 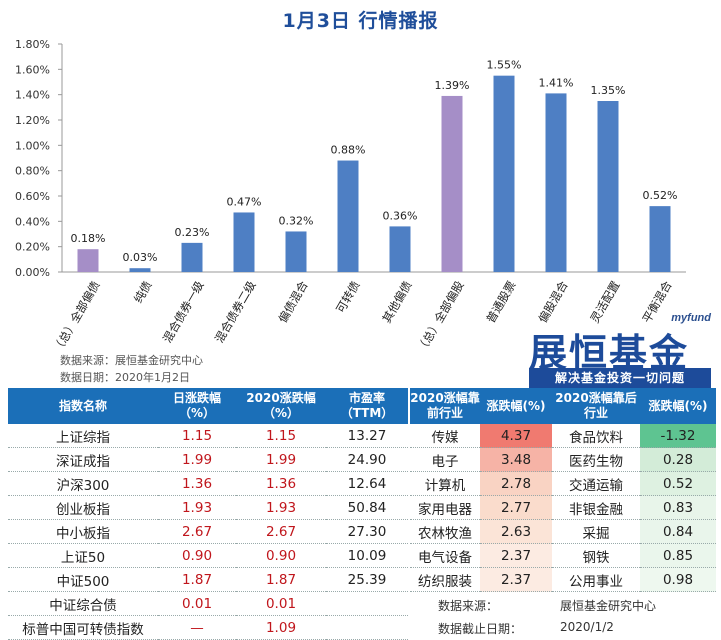 What do you see at coordinates (32, 221) in the screenshot?
I see `y-tick-label: 0.40%` at bounding box center [32, 221].